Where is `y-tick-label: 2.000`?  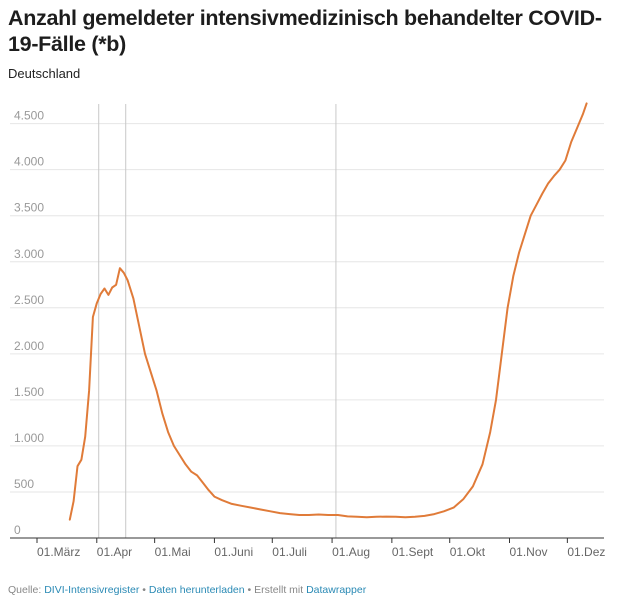
y-tick-label: 2.000 is located at coordinates (29, 346).